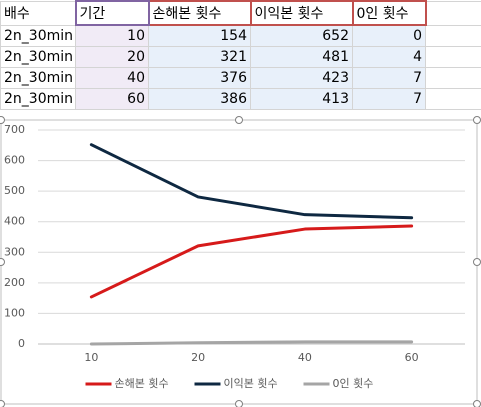  What do you see at coordinates (112, 78) in the screenshot?
I see `cell: 40` at bounding box center [112, 78].